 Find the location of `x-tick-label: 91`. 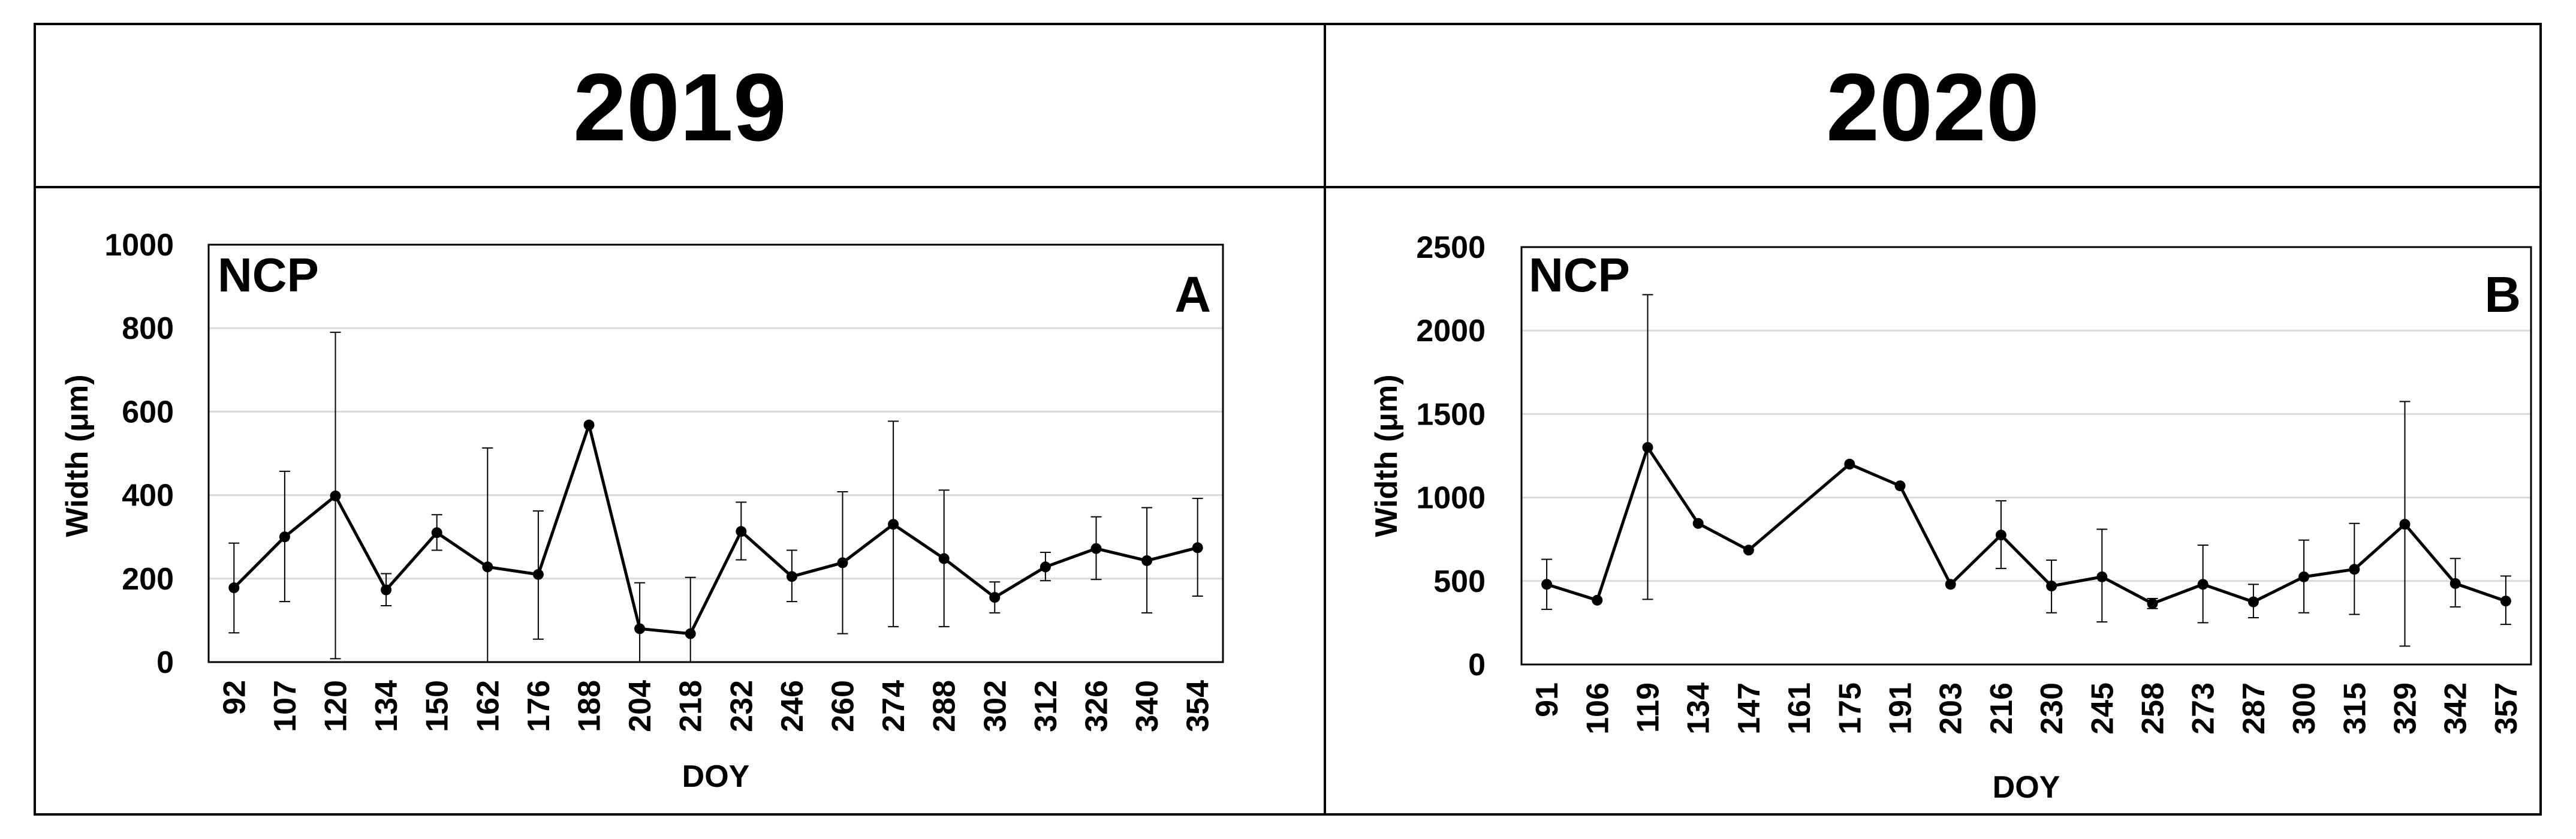

x-tick-label: 91 is located at coordinates (1548, 699).